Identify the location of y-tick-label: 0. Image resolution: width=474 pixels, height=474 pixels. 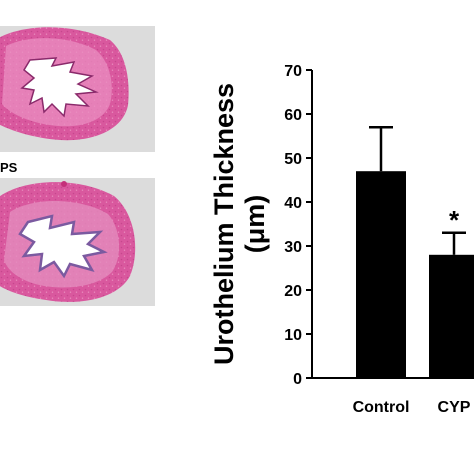
(297, 379).